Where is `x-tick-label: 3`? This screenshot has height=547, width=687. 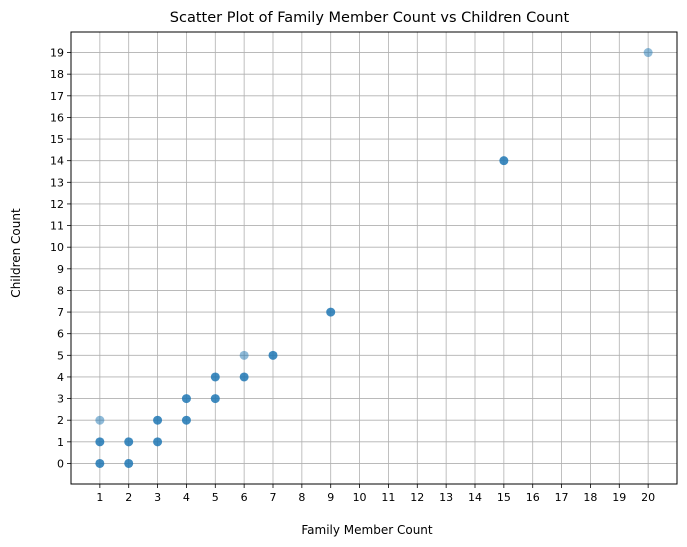 x-tick-label: 3 is located at coordinates (157, 497).